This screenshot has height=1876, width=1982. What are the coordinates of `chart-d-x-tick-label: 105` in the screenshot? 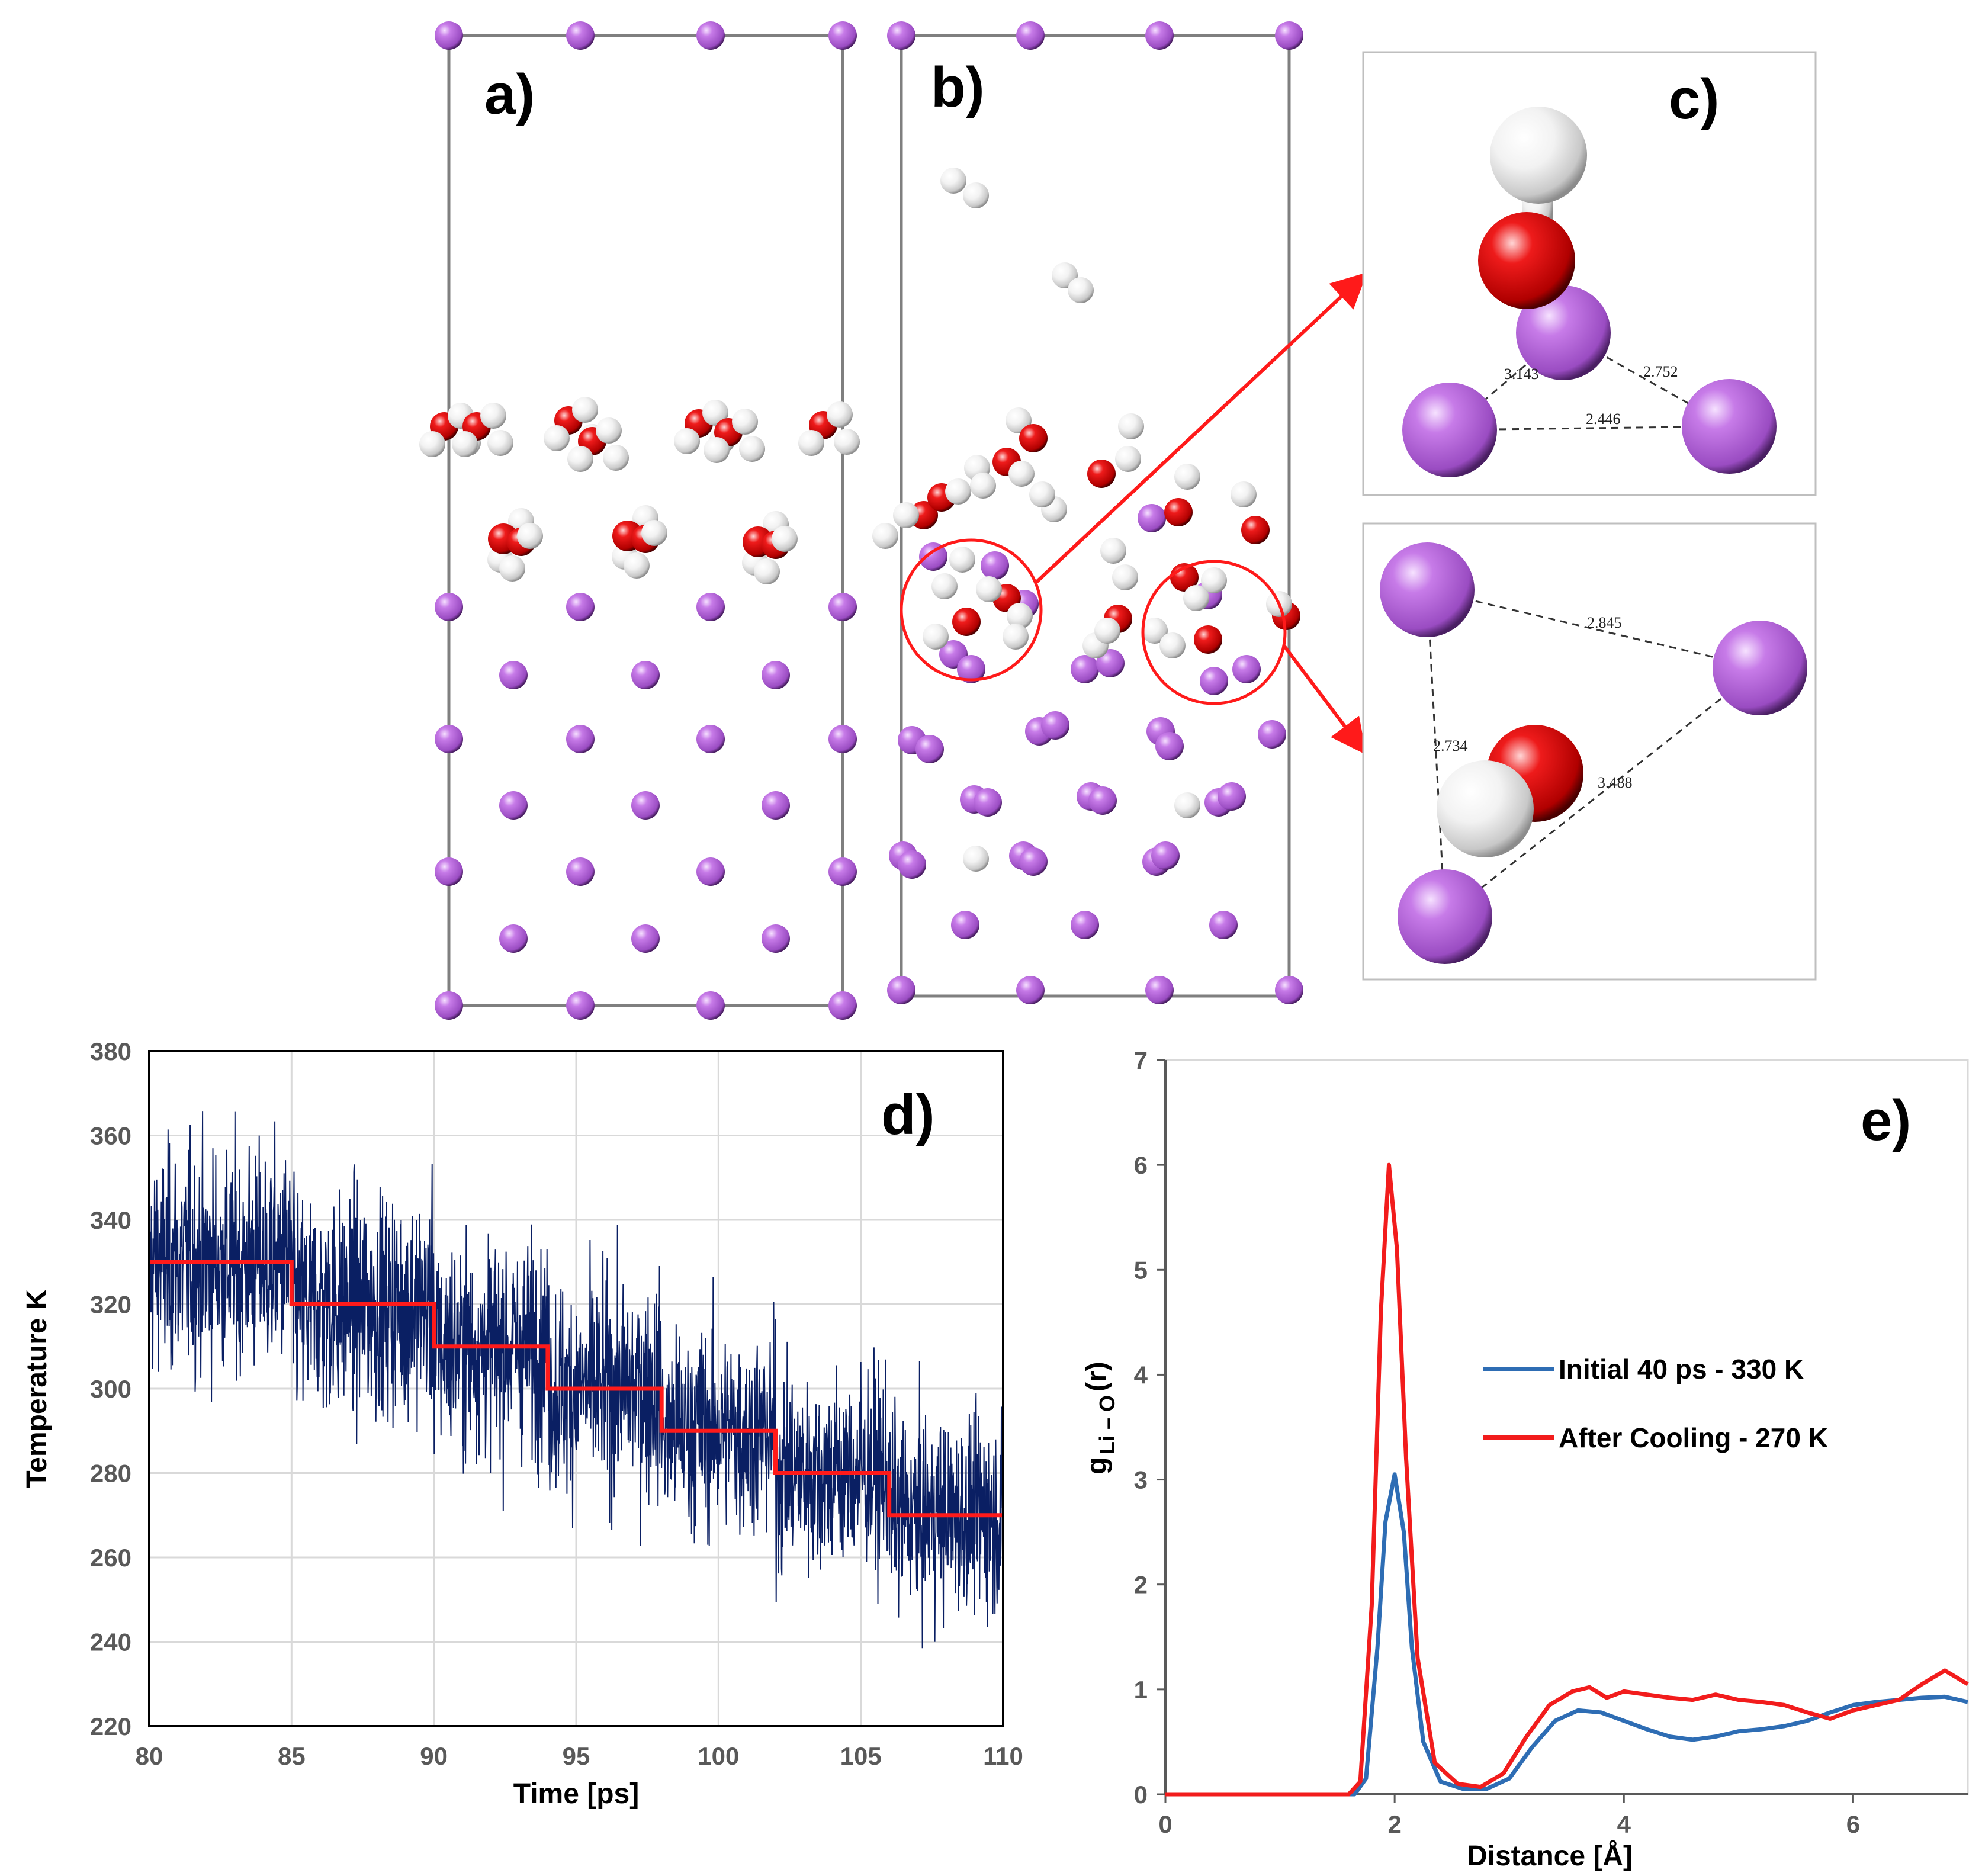 It's located at (861, 1756).